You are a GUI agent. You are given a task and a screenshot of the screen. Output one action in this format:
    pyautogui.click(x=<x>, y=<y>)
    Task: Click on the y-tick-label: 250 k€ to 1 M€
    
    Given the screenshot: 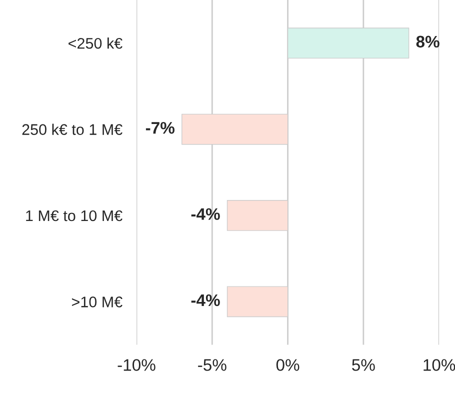 What is the action you would take?
    pyautogui.click(x=72, y=129)
    